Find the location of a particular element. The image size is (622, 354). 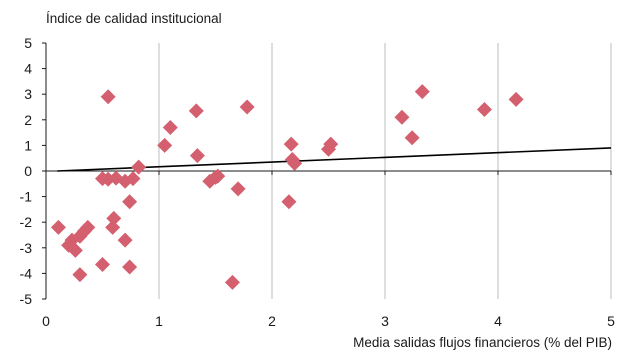

trend-line is located at coordinates (334, 159).